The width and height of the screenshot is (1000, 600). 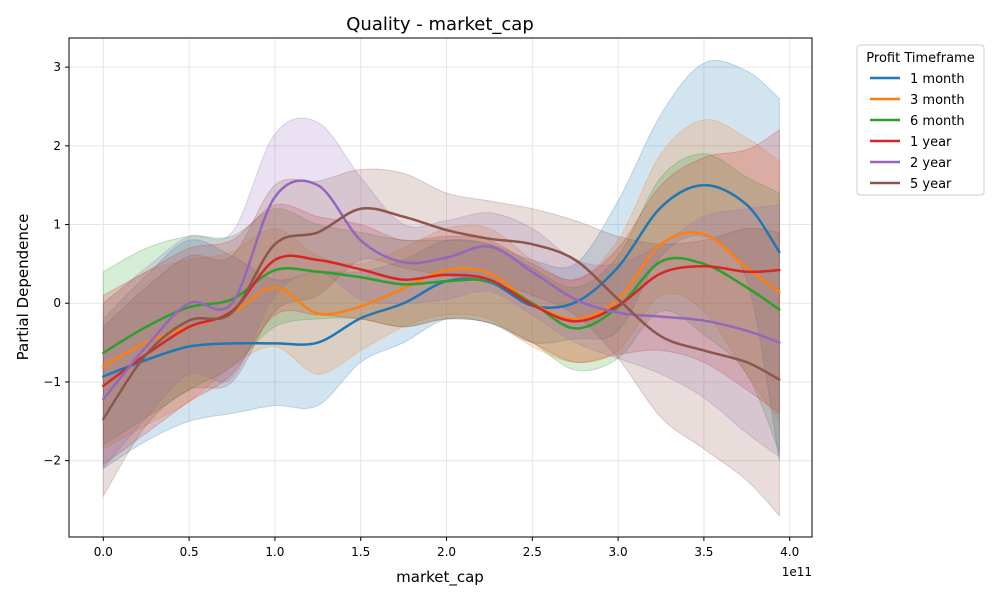 What do you see at coordinates (618, 552) in the screenshot?
I see `x-tick-label: 3.0` at bounding box center [618, 552].